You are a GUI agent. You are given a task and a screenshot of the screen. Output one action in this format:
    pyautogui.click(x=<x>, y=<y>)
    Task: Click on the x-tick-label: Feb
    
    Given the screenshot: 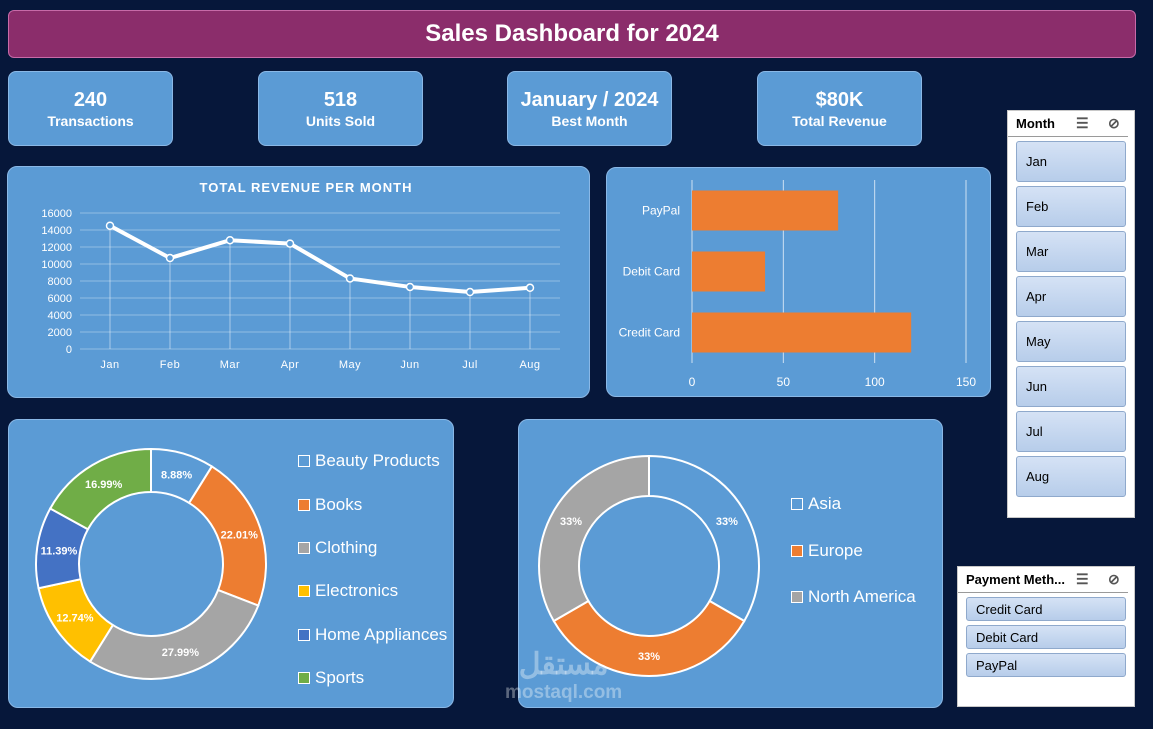 What is the action you would take?
    pyautogui.click(x=170, y=365)
    